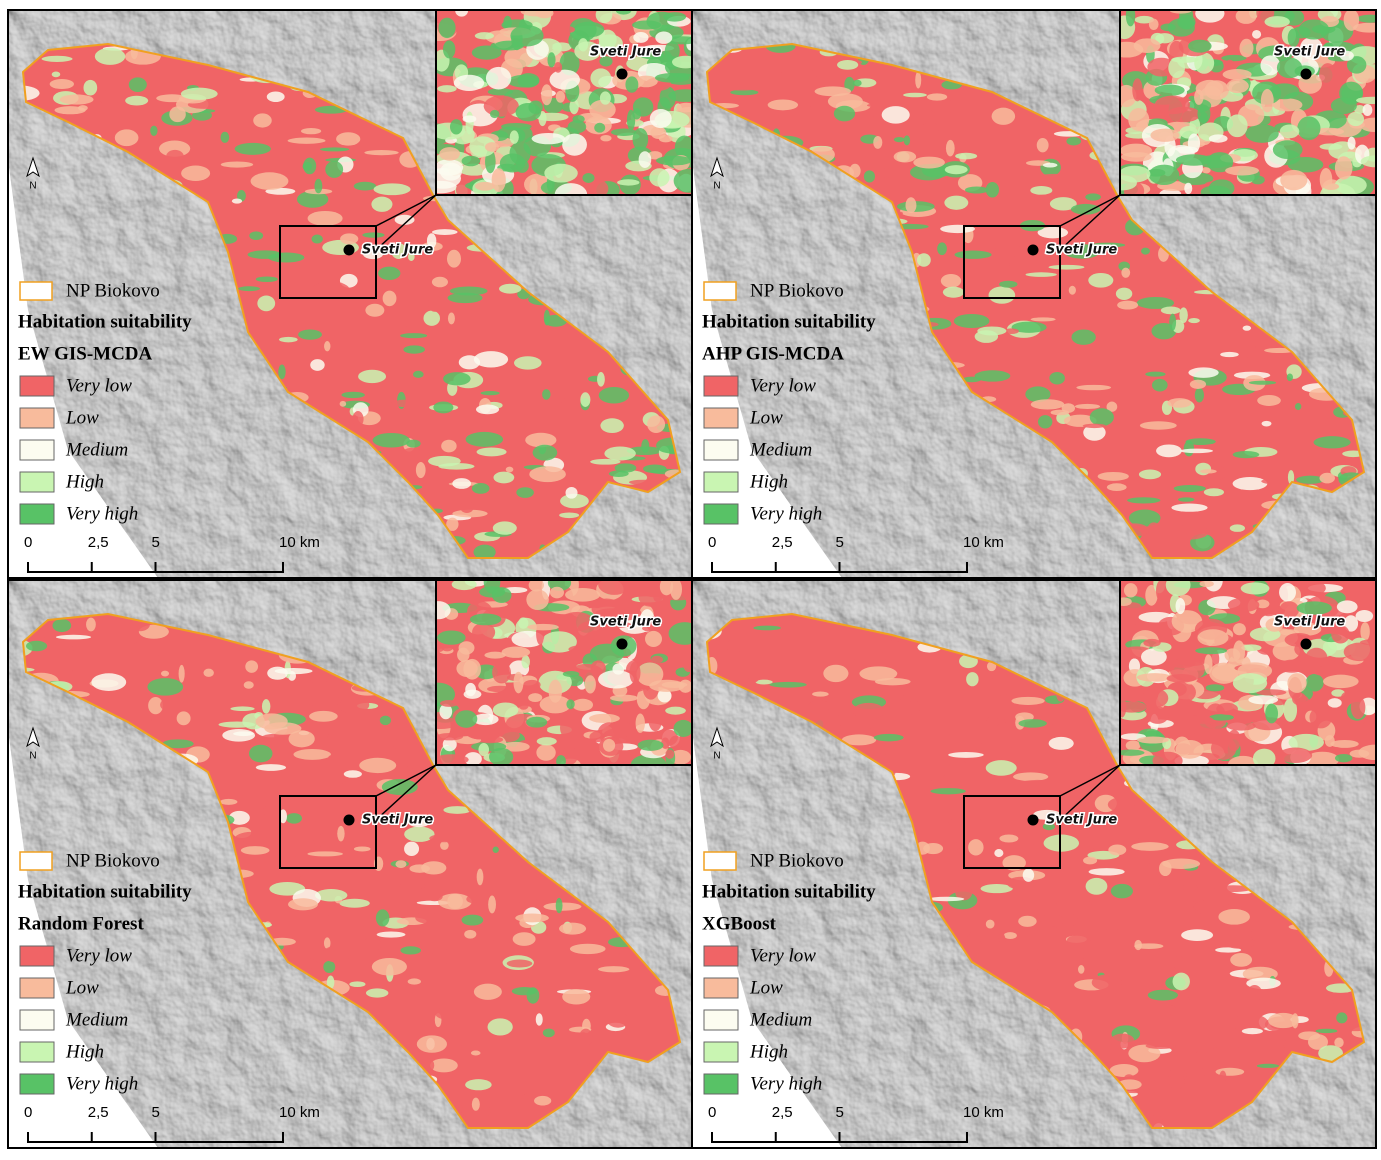 The width and height of the screenshot is (1381, 1160). I want to click on north-arrow, so click(717, 737).